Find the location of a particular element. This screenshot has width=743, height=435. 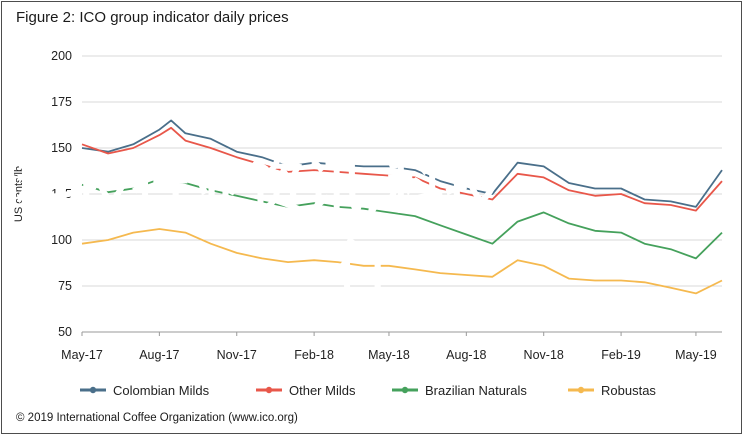

y-tick-label: 100 is located at coordinates (61, 240).